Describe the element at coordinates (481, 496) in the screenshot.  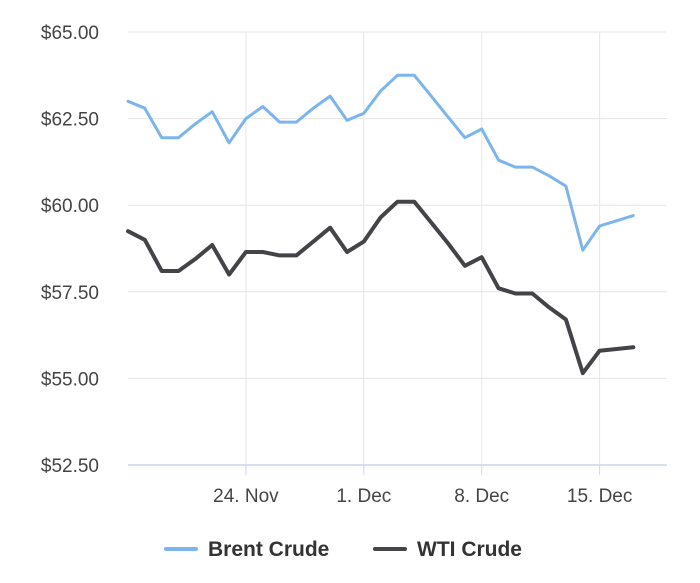
I see `x-tick-label: 8. Dec` at that location.